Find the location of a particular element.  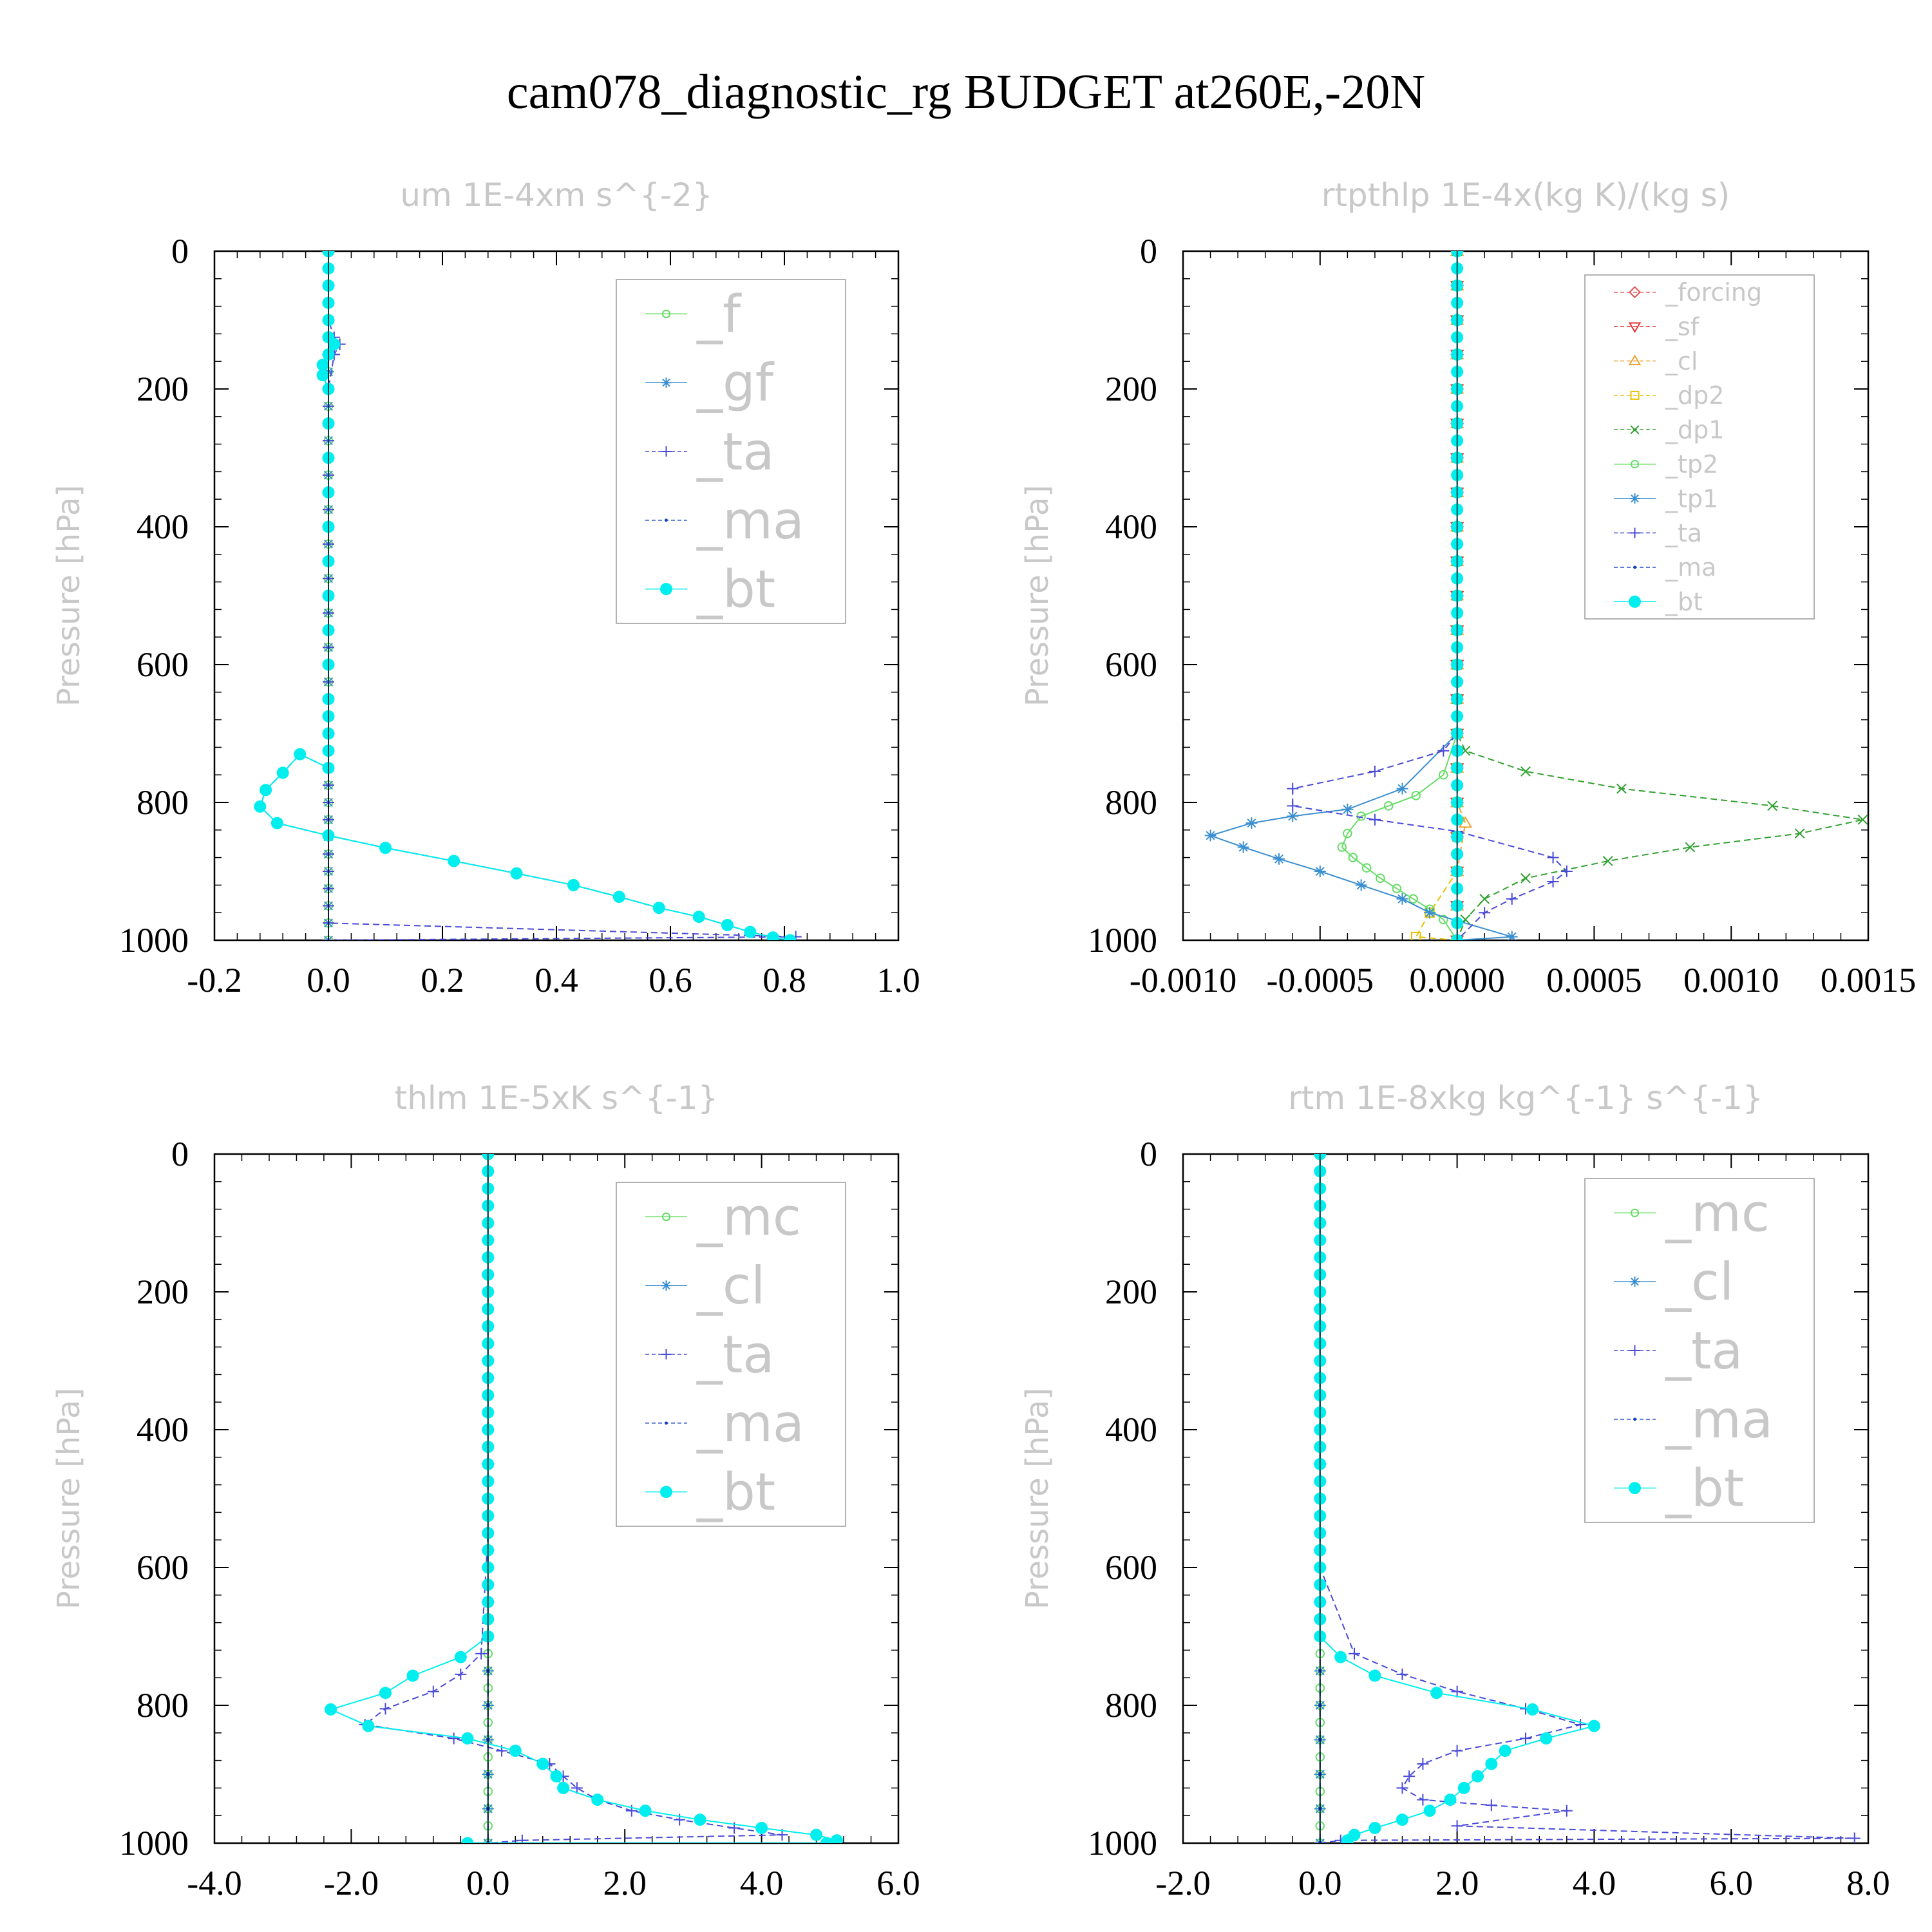

legend-label: _sf is located at coordinates (1682, 326).